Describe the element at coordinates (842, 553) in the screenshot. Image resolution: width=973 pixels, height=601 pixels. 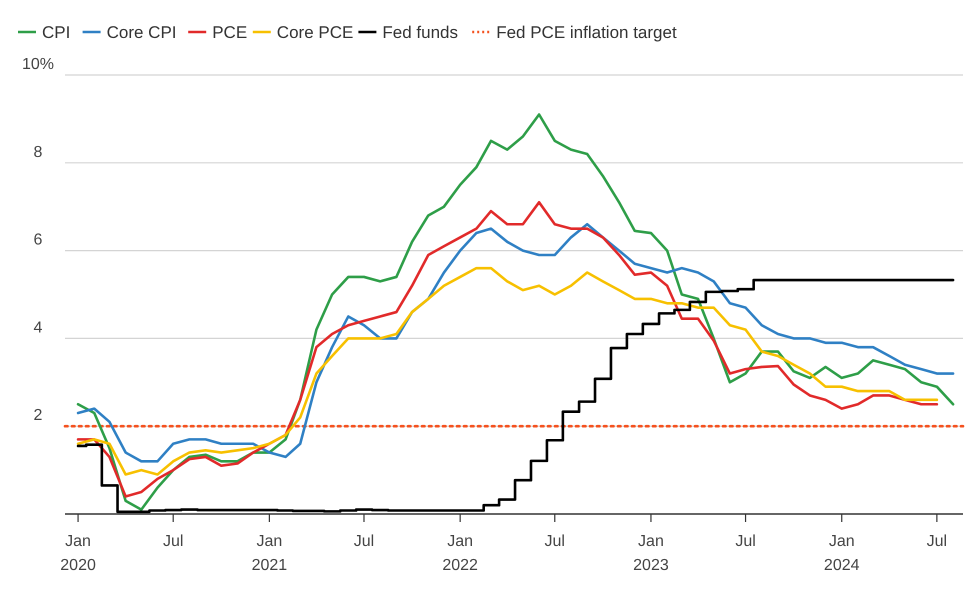
I see `x-tick-label: Jan 2024` at that location.